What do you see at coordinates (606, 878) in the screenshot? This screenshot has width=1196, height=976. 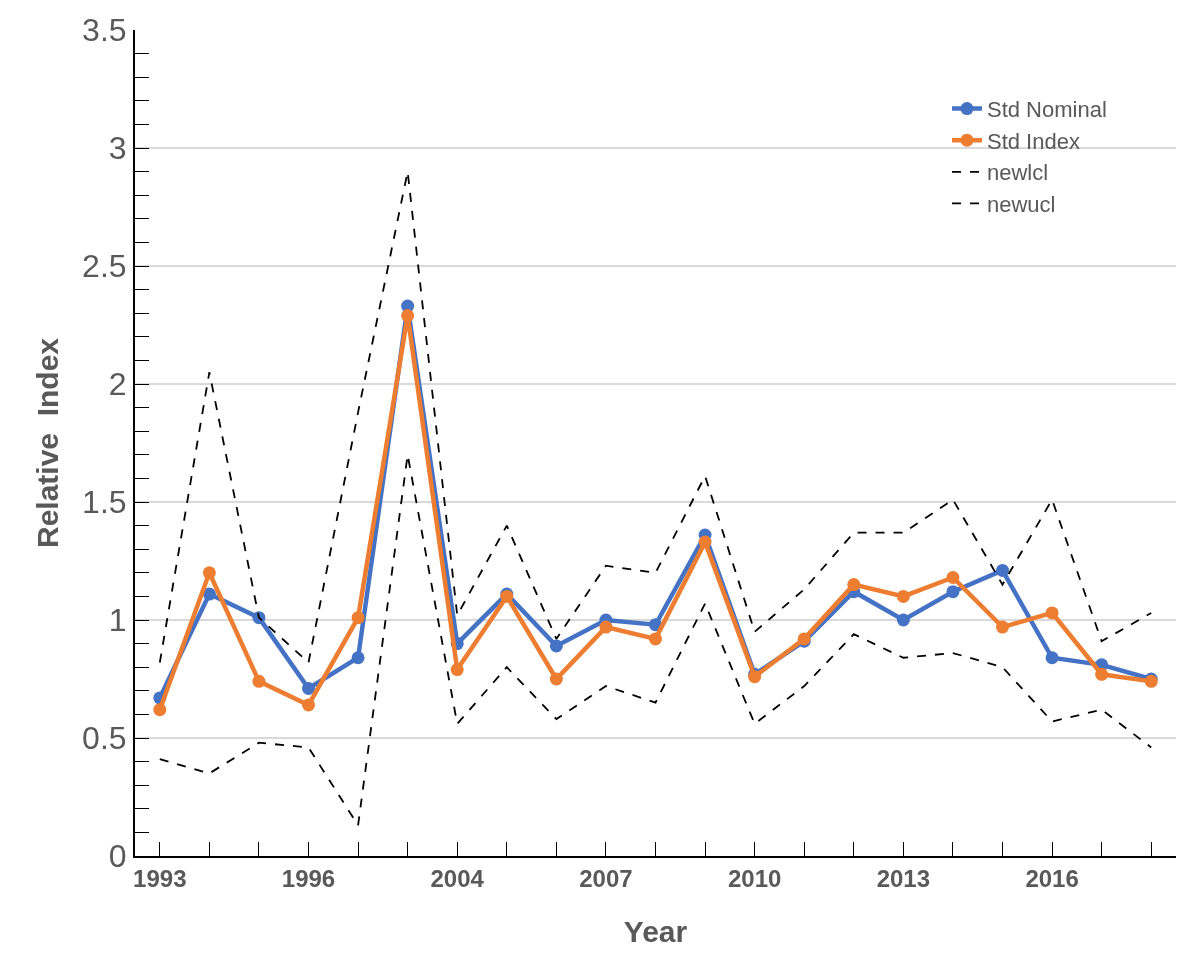 I see `x-tick-label: 2007` at bounding box center [606, 878].